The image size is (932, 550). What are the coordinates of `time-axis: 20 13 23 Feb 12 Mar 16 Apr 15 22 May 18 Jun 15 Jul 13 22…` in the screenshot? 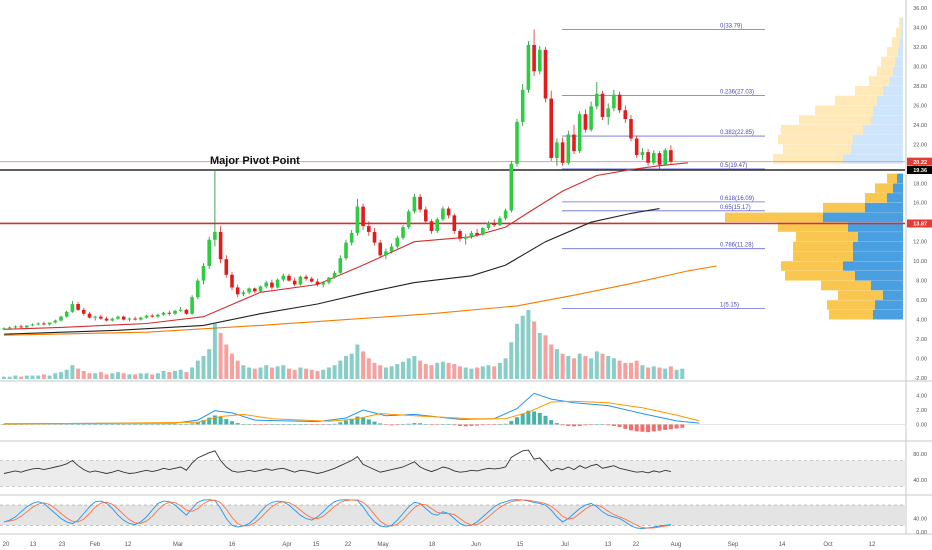 It's located at (466, 540).